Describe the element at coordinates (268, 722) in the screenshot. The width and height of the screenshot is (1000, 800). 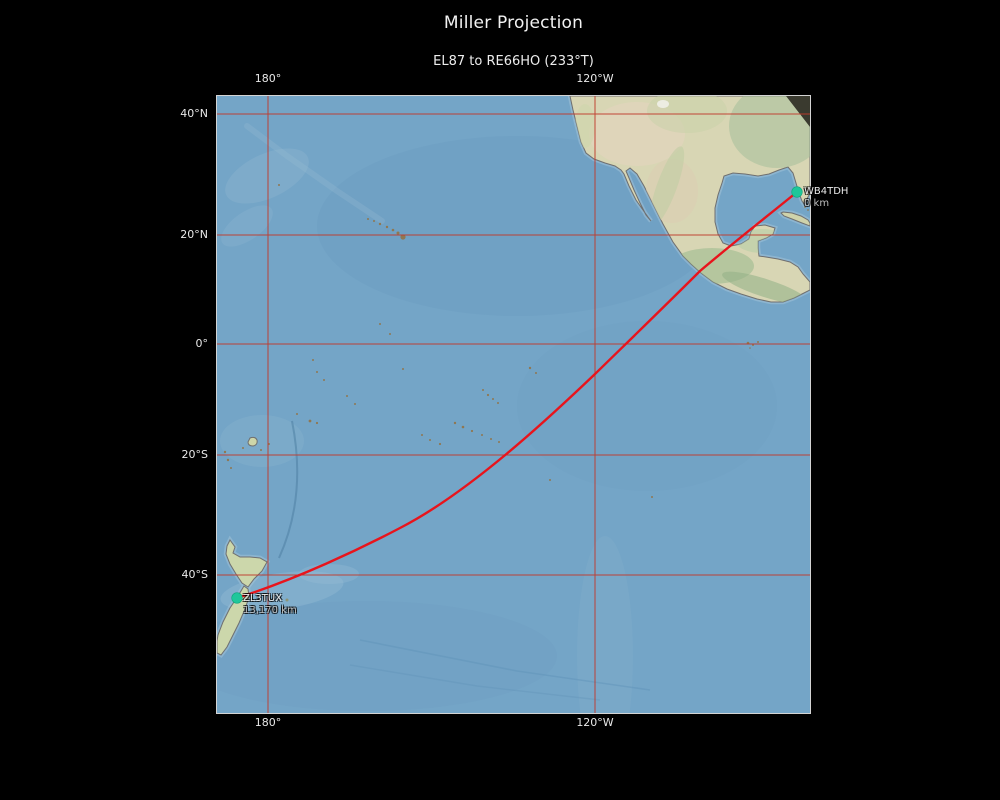
I see `tick-bottom-180: 180°` at that location.